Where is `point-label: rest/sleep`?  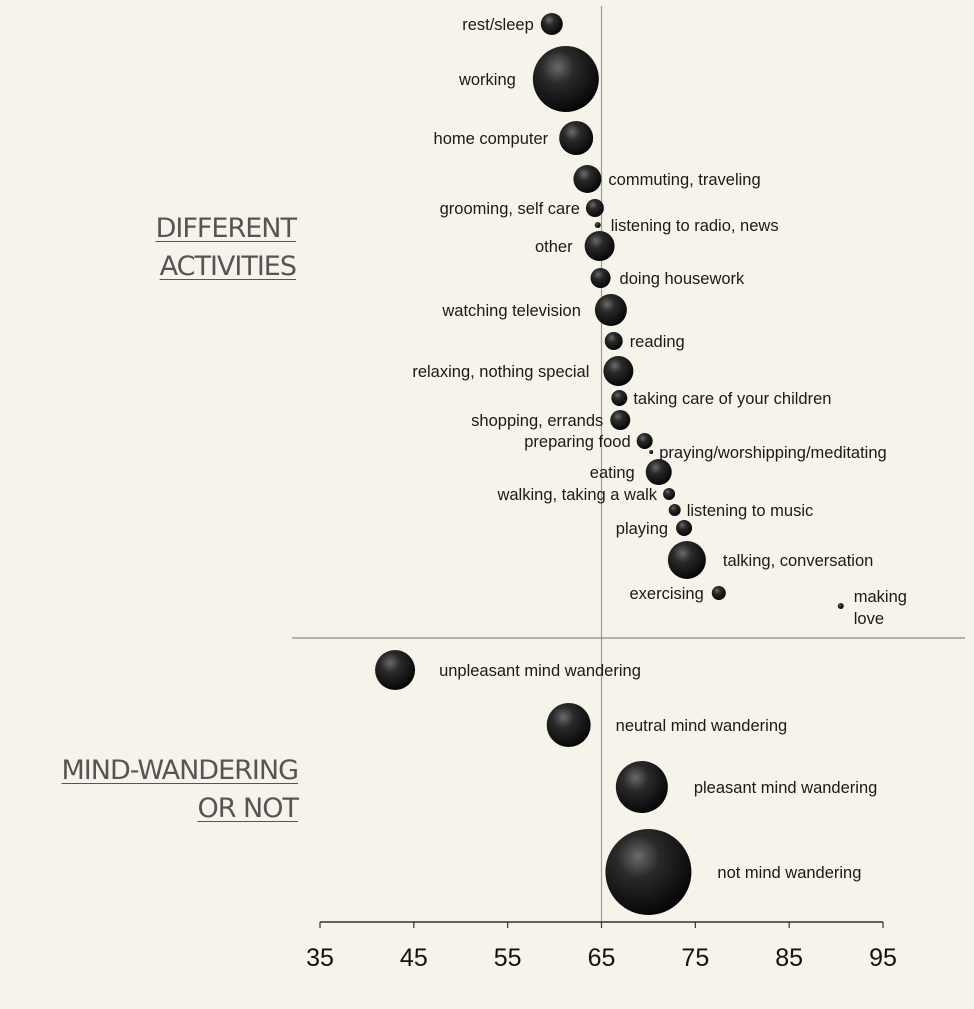
point-label: rest/sleep is located at coordinates (498, 25).